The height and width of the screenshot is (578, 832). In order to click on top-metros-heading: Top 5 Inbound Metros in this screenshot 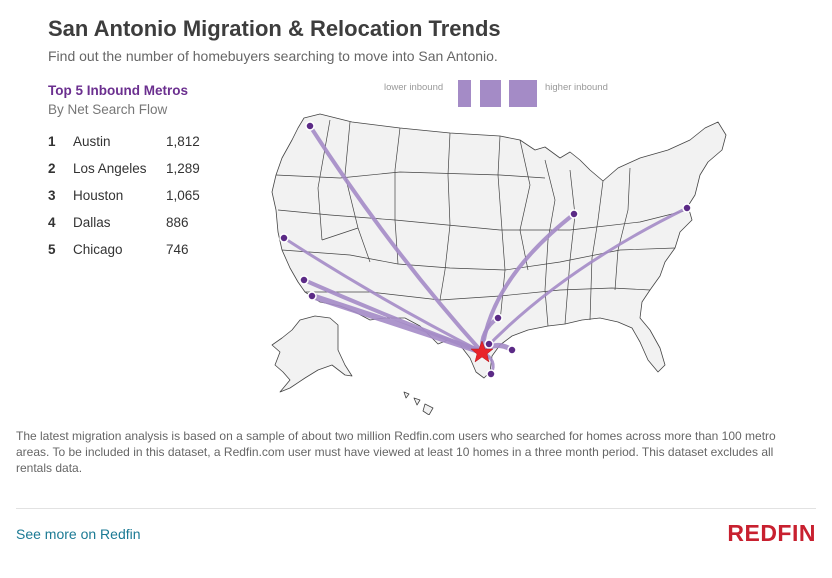, I will do `click(118, 90)`.